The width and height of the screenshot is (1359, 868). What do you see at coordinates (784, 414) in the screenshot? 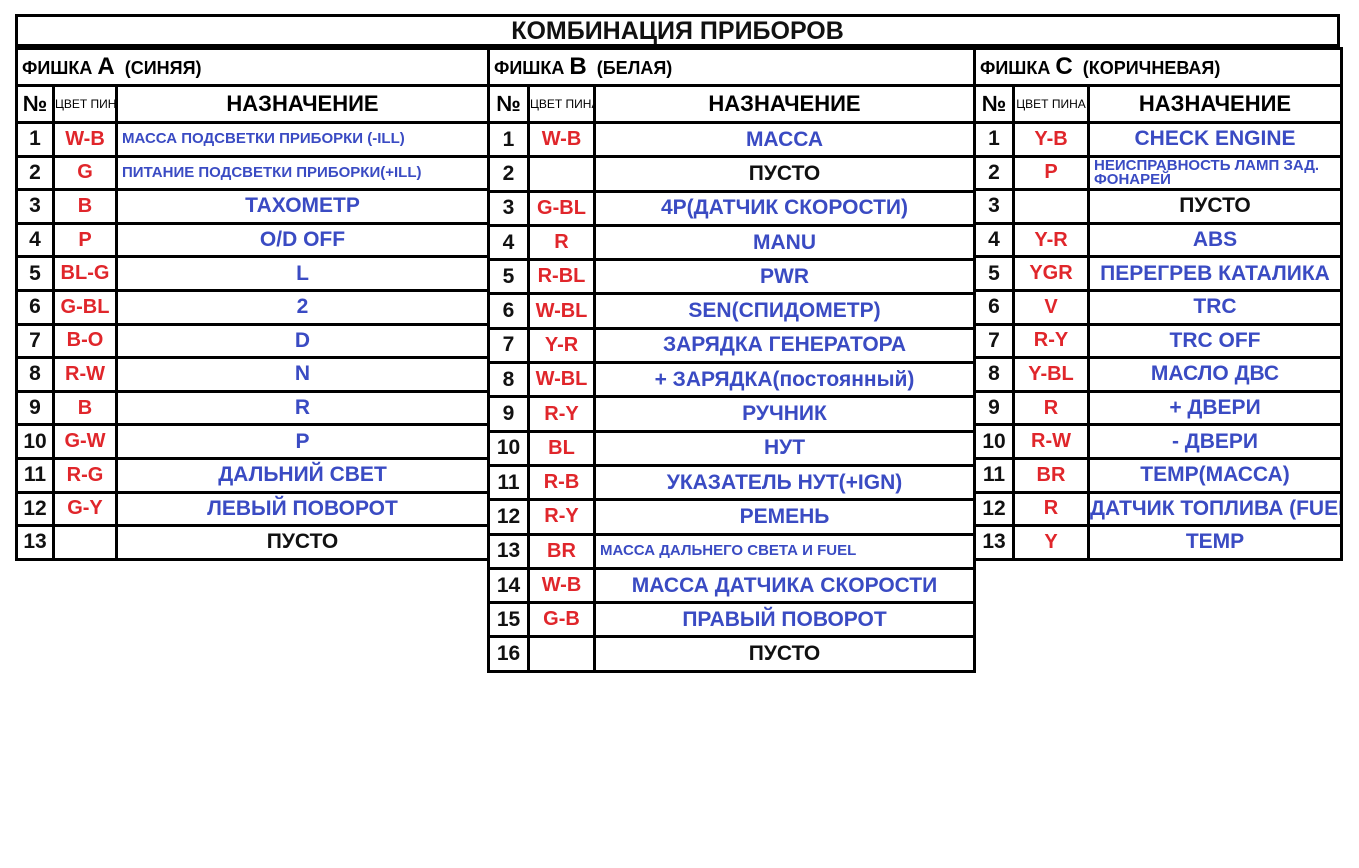
I see `pin-purpose: РУЧНИК` at bounding box center [784, 414].